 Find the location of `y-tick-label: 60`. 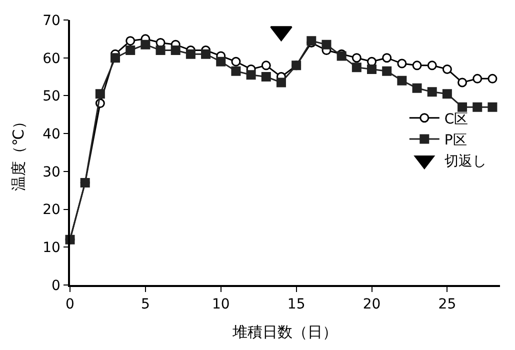

y-tick-label: 60 is located at coordinates (51, 58).